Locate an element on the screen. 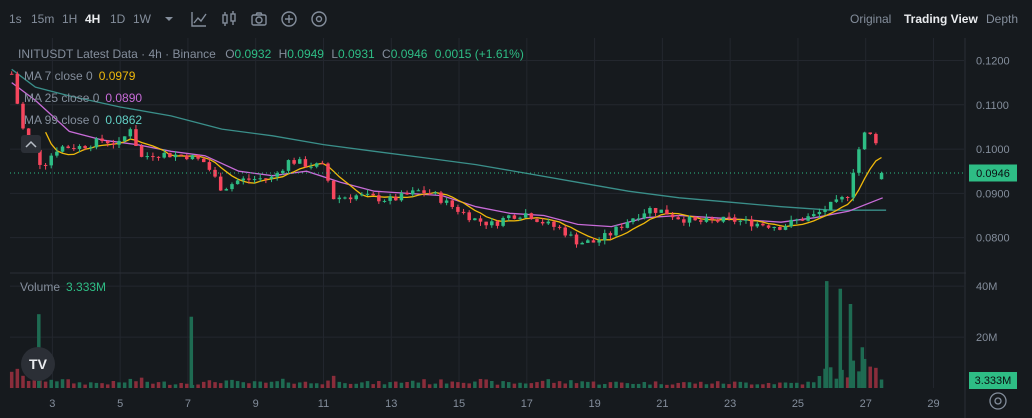 This screenshot has width=1032, height=418. chevron-down-icon is located at coordinates (169, 19).